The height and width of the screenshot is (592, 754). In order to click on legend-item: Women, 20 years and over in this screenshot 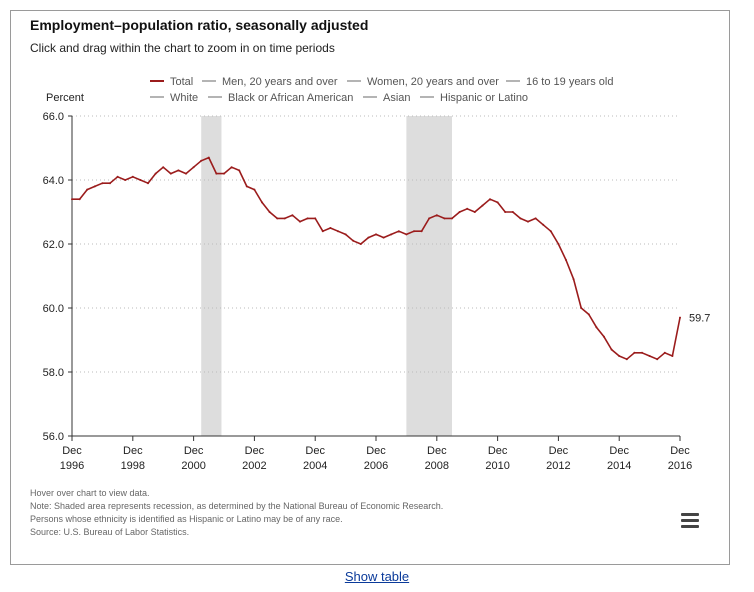, I will do `click(423, 82)`.